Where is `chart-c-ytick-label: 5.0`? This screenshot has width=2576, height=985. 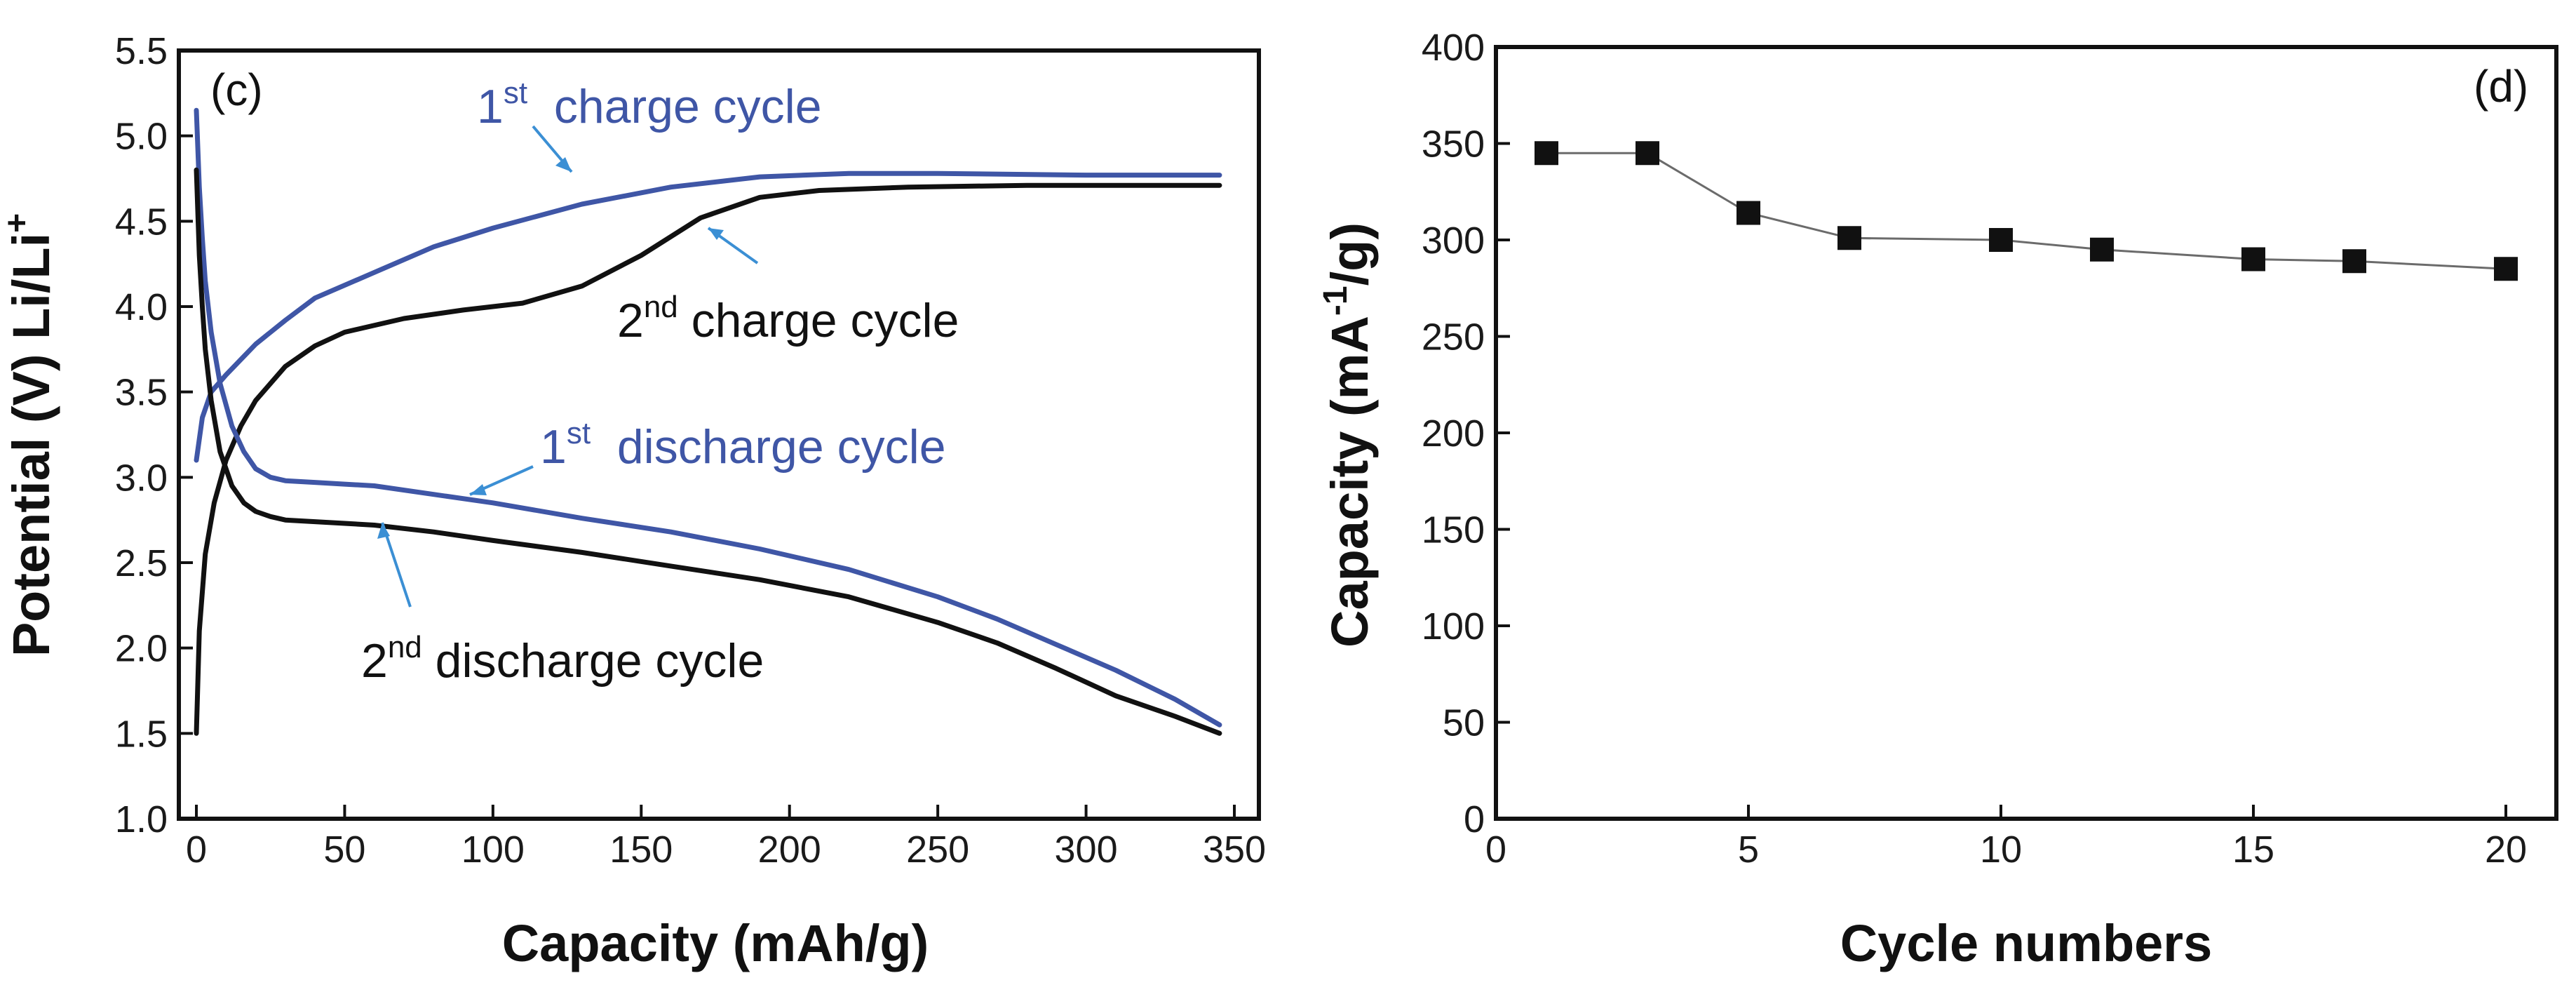 chart-c-ytick-label: 5.0 is located at coordinates (141, 137).